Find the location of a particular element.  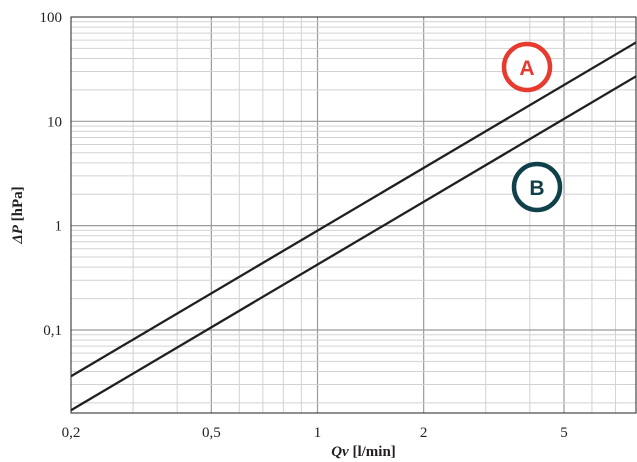

y-tick-label: 0,1 is located at coordinates (52, 331).